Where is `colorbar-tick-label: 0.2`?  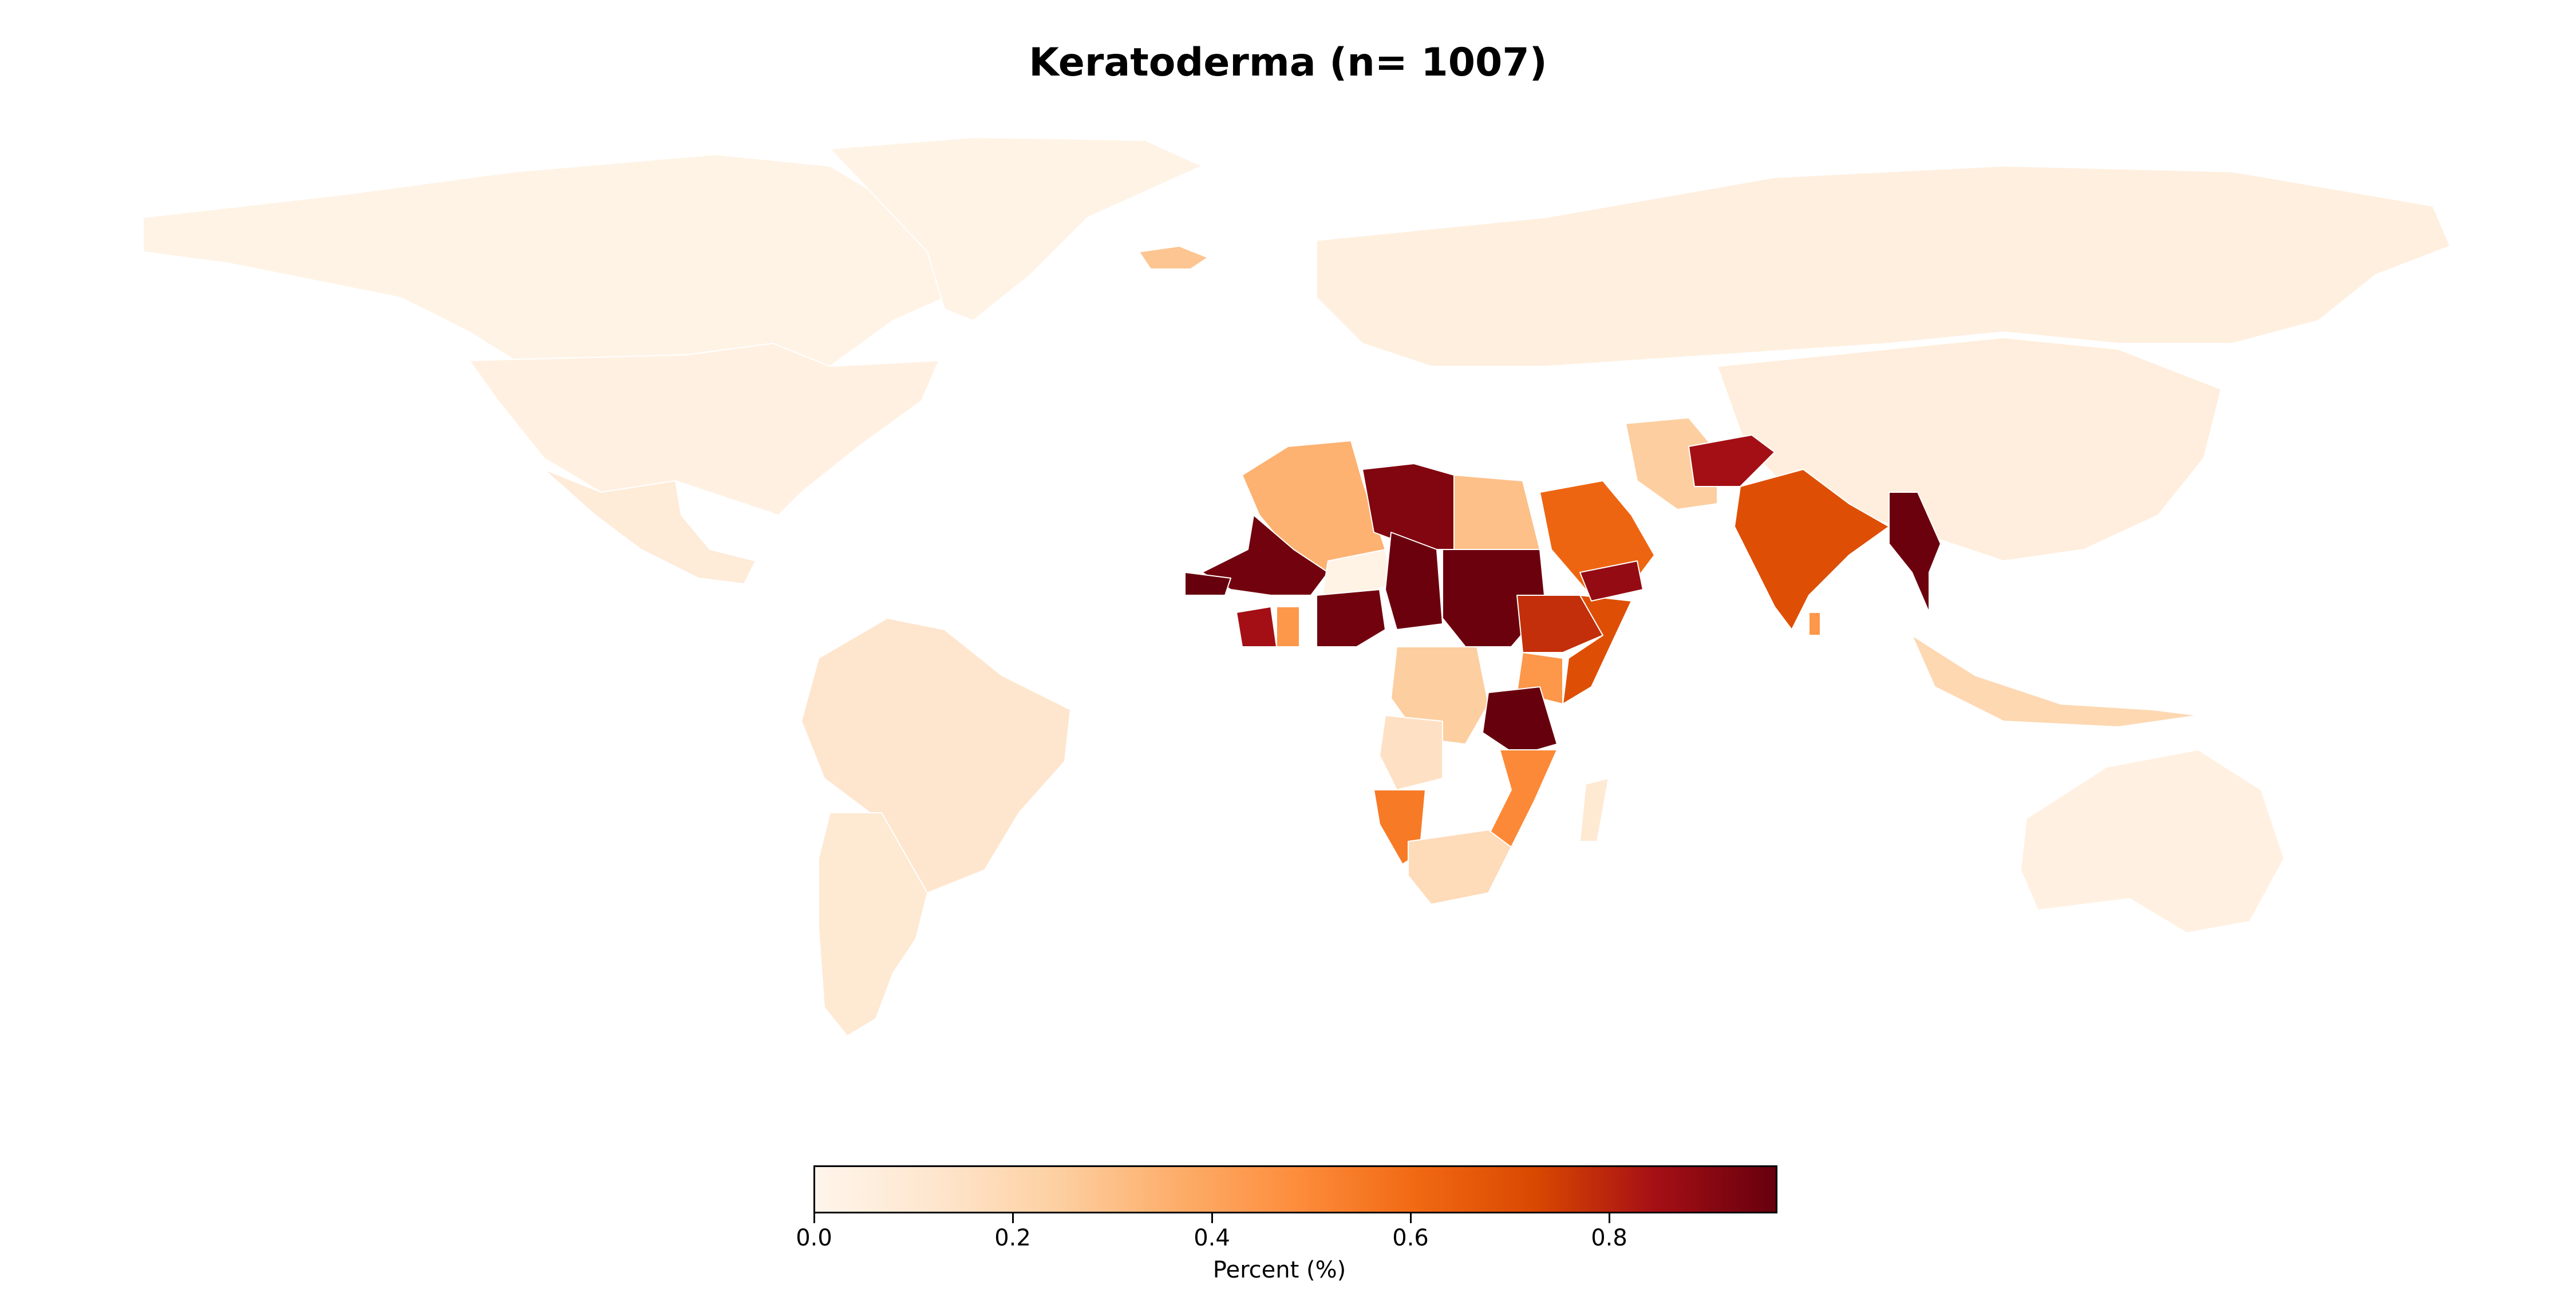 colorbar-tick-label: 0.2 is located at coordinates (1012, 1238).